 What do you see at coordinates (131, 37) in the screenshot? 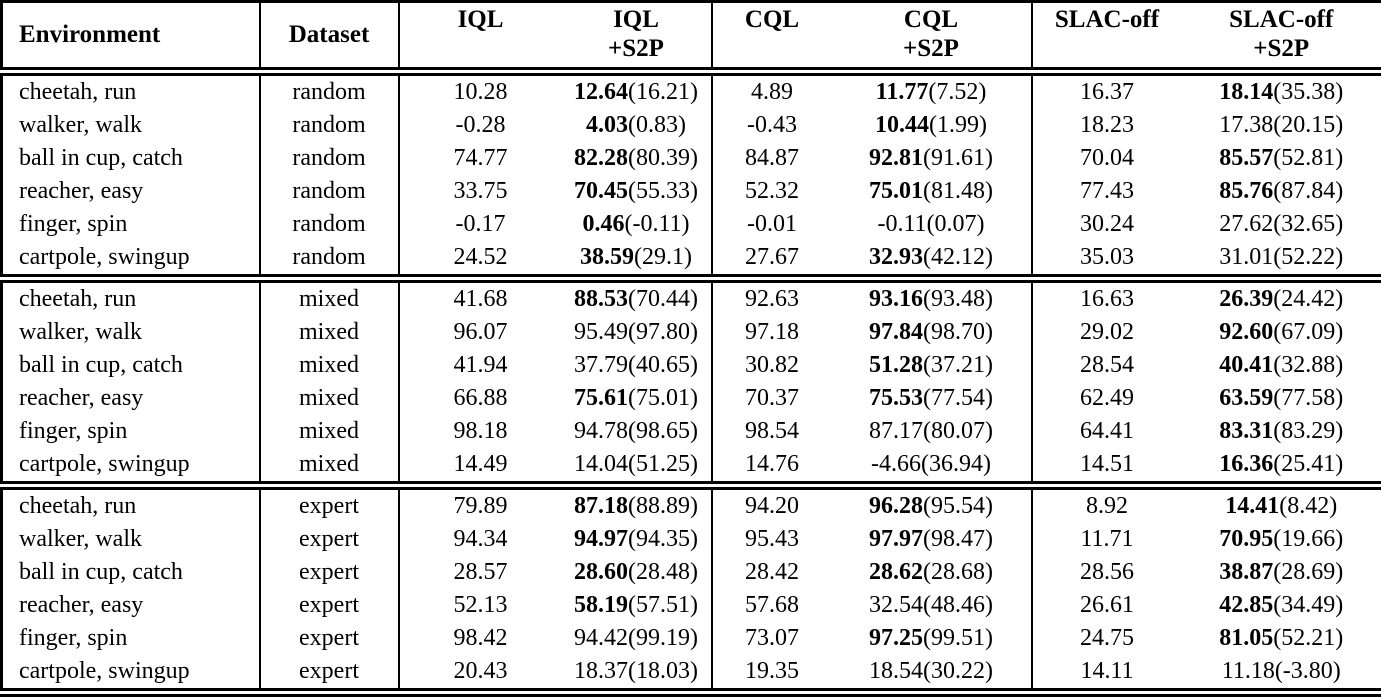
I see `header-environment: Environment` at bounding box center [131, 37].